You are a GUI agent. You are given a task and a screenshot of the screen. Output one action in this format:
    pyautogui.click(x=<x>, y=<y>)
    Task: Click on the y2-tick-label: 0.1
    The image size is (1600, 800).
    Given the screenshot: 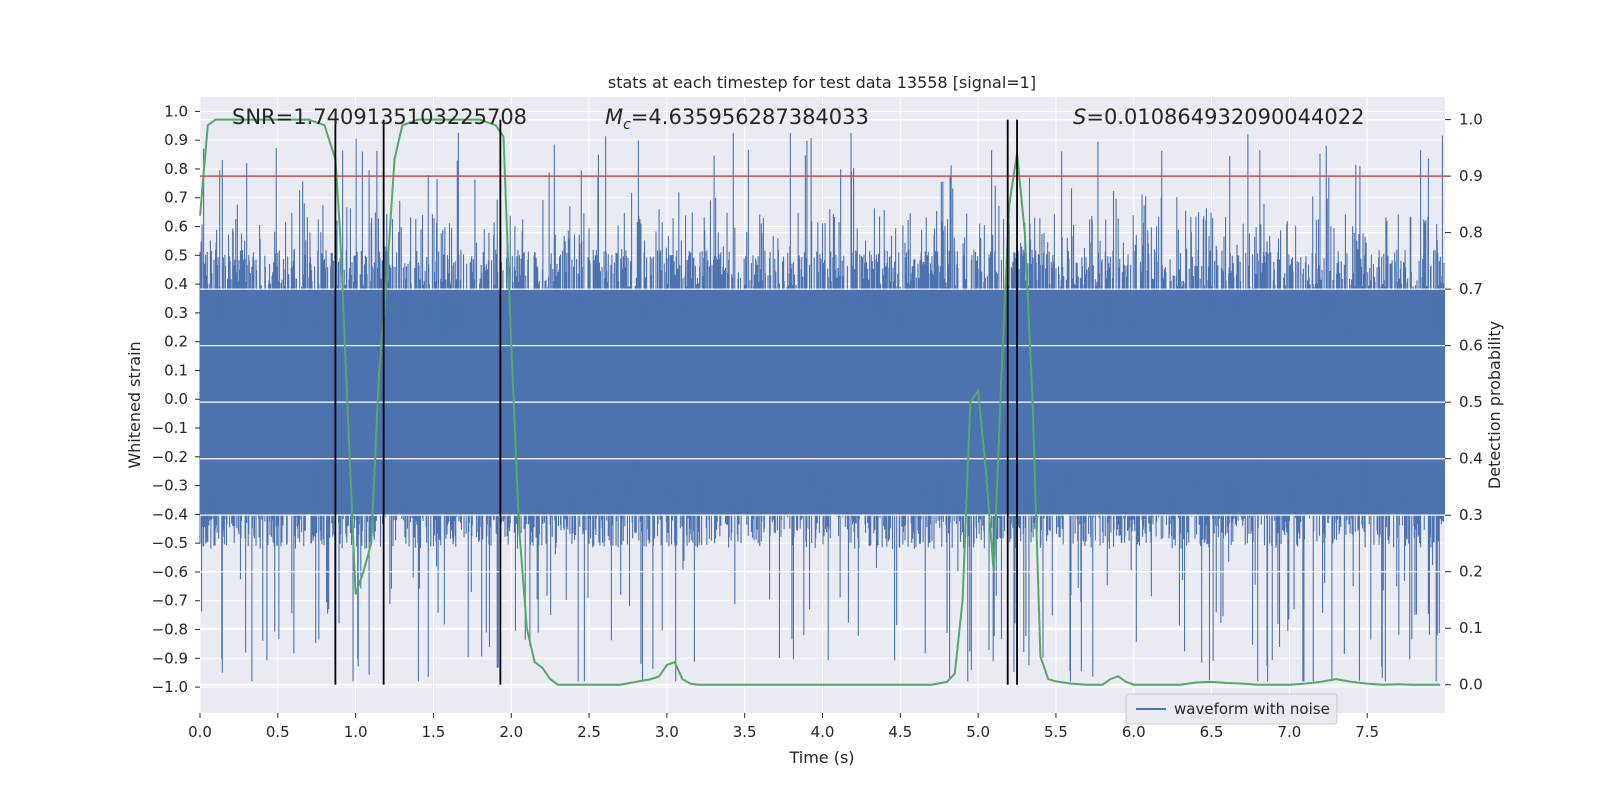 What is the action you would take?
    pyautogui.click(x=1471, y=628)
    